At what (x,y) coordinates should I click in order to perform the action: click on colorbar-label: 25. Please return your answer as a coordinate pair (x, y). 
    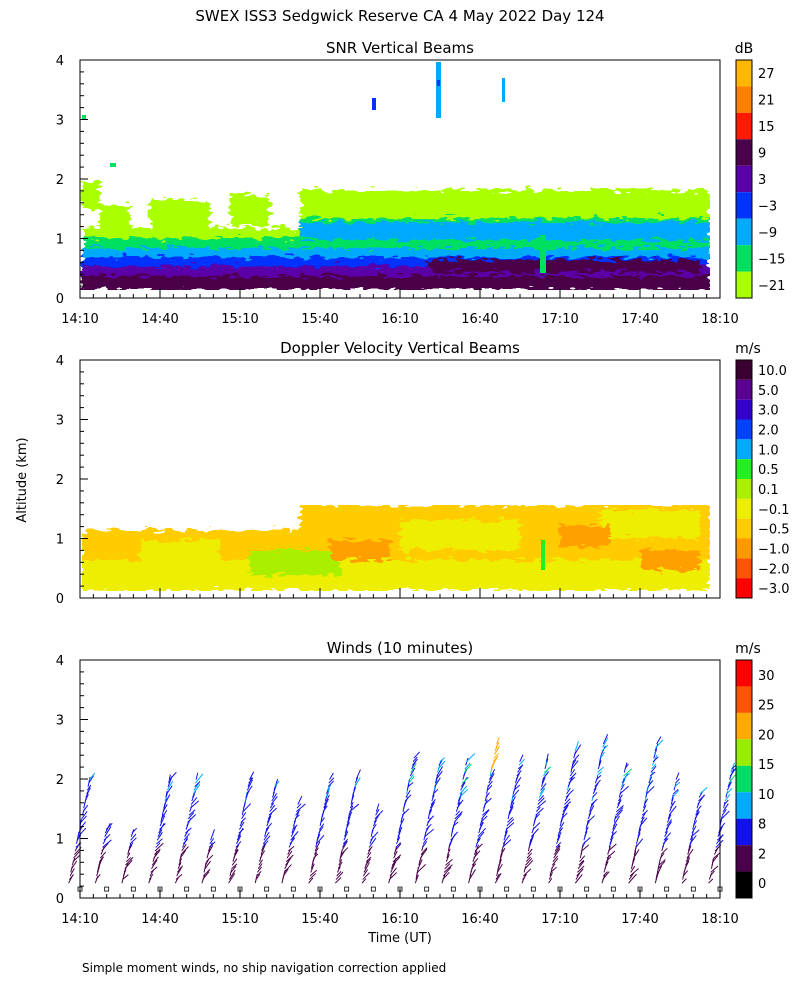
    Looking at the image, I should click on (766, 706).